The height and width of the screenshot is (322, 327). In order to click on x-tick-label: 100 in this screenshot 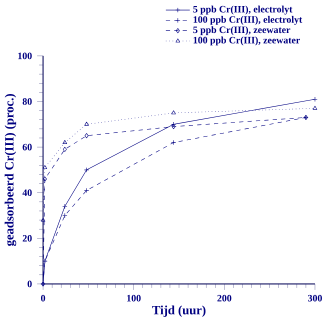, I will do `click(134, 298)`.